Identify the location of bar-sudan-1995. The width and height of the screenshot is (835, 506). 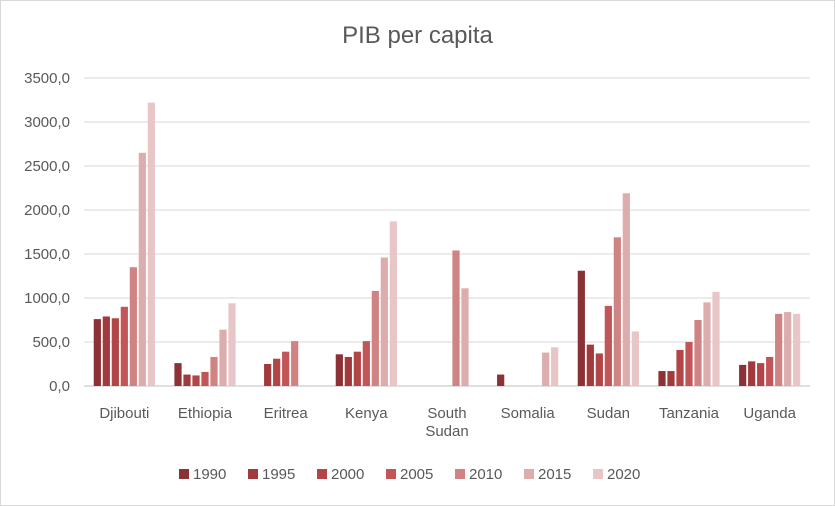
(590, 365).